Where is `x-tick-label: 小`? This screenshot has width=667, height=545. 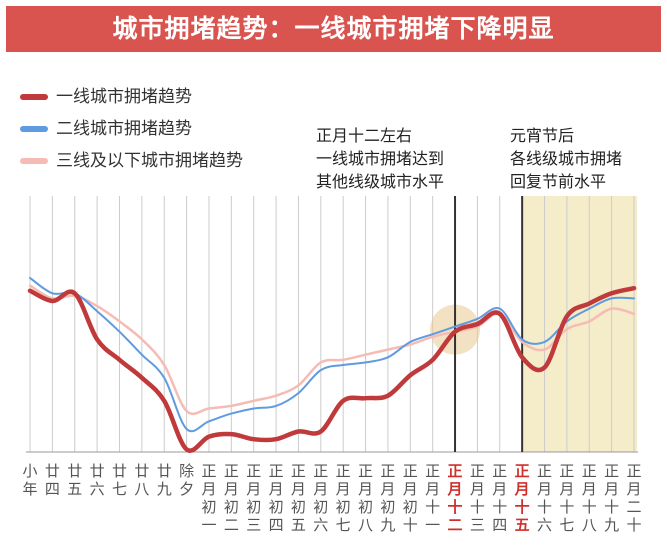
x-tick-label: 小 is located at coordinates (29, 471).